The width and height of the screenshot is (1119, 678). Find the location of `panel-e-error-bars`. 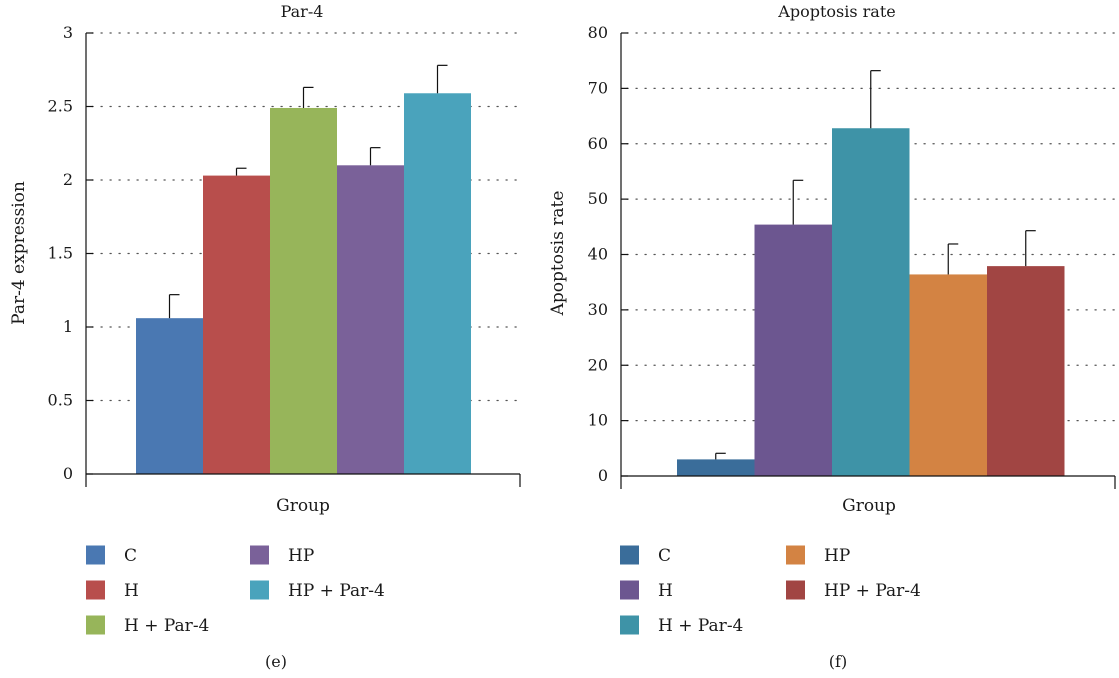

panel-e-error-bars is located at coordinates (308, 191).